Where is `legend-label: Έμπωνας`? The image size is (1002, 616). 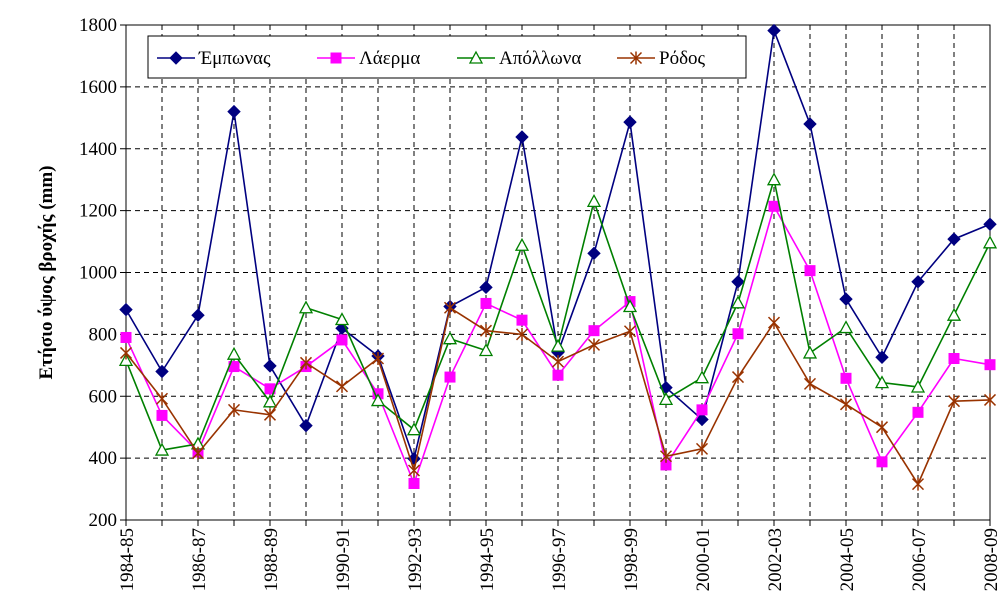 legend-label: Έμπωνας is located at coordinates (234, 58).